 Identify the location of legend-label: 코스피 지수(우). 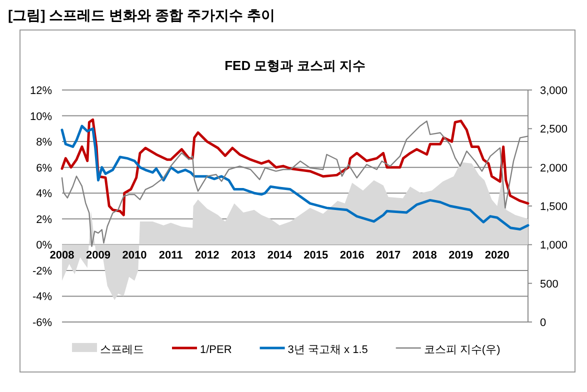
(462, 350).